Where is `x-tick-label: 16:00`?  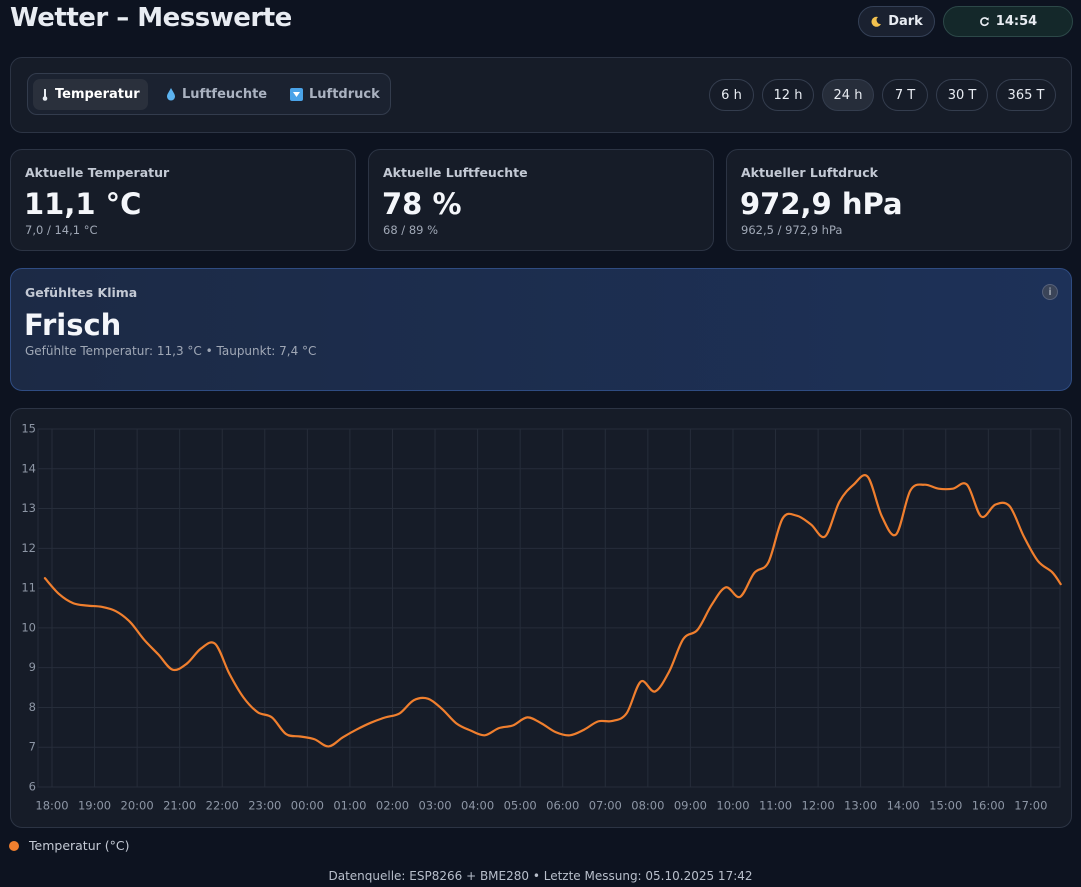 x-tick-label: 16:00 is located at coordinates (988, 806).